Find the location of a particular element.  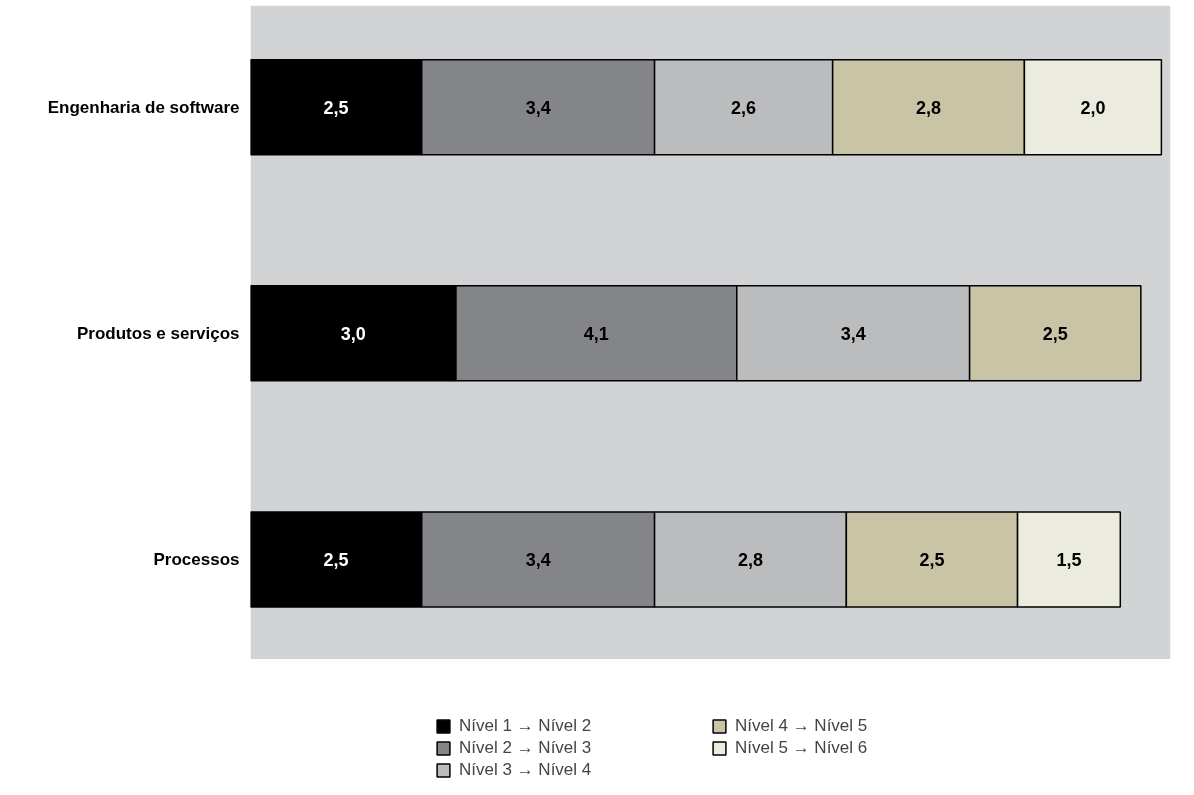

data-label: 2,6 is located at coordinates (744, 107).